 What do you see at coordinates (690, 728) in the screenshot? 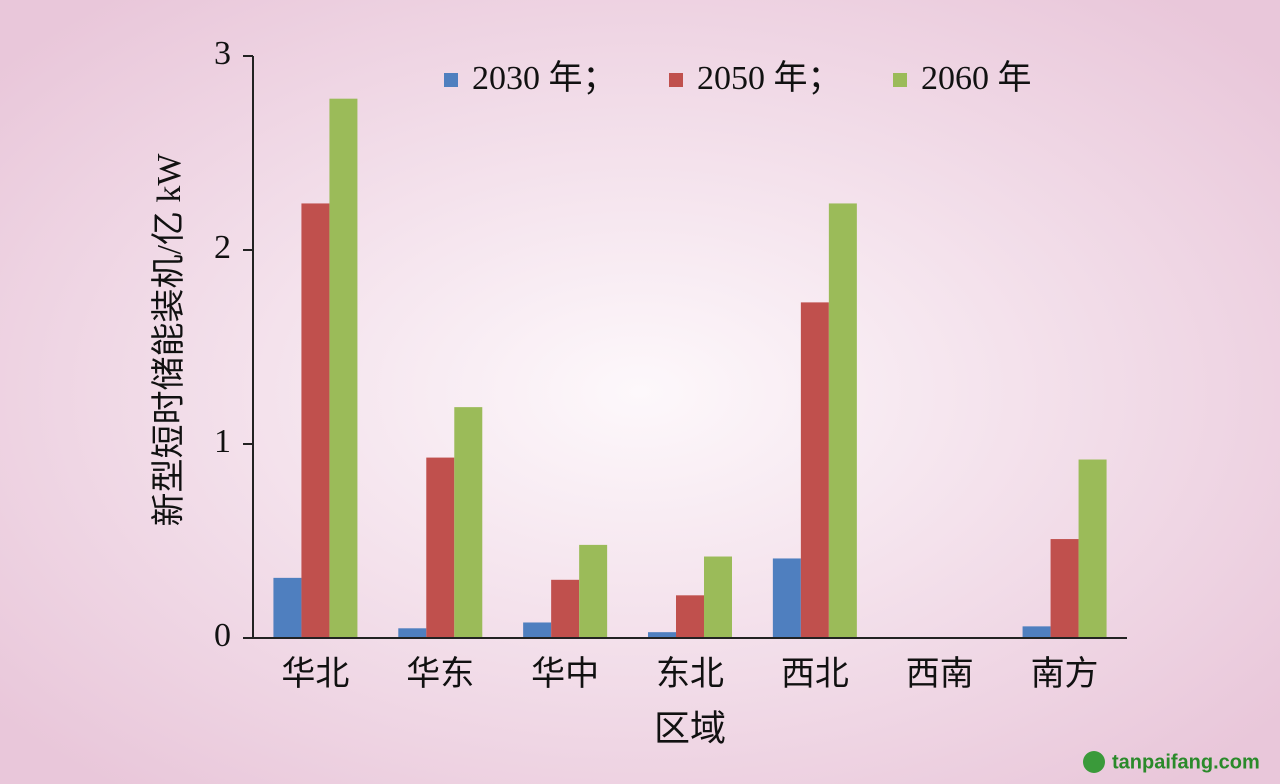
I see `x-axis-label: 区域` at bounding box center [690, 728].